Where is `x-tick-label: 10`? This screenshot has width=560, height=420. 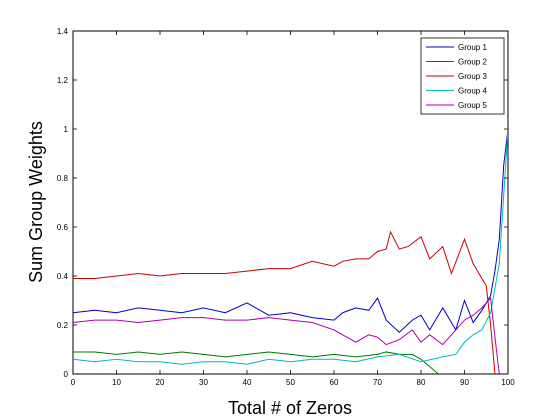 x-tick-label: 10 is located at coordinates (116, 382).